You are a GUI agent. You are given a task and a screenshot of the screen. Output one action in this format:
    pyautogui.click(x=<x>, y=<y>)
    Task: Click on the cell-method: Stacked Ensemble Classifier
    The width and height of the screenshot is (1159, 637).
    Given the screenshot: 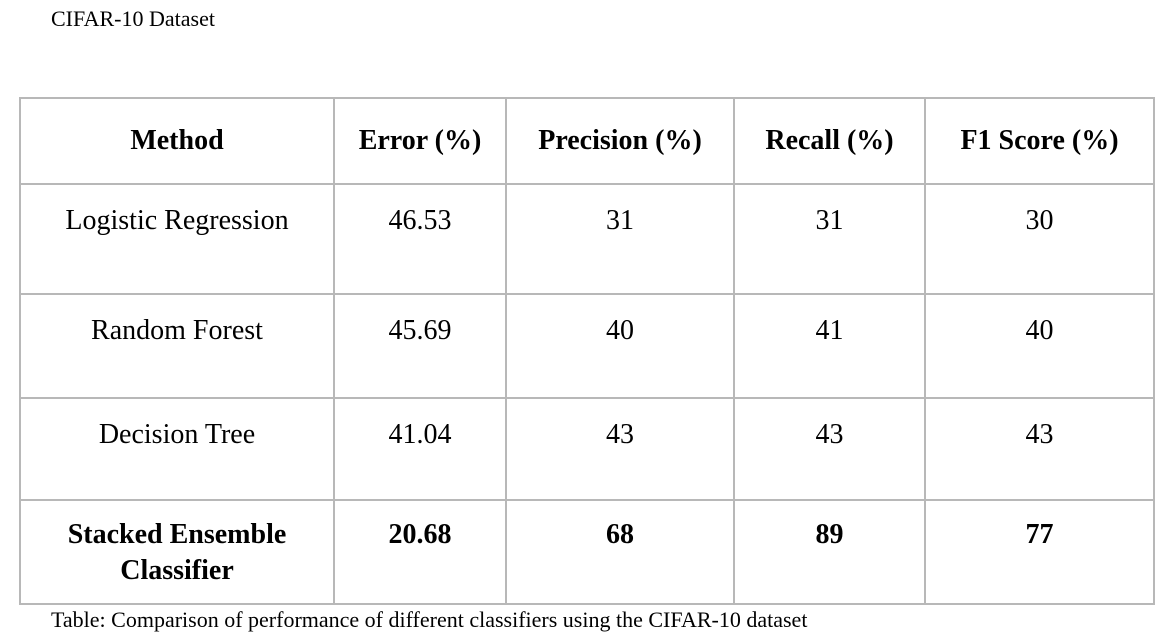 What is the action you would take?
    pyautogui.click(x=177, y=552)
    